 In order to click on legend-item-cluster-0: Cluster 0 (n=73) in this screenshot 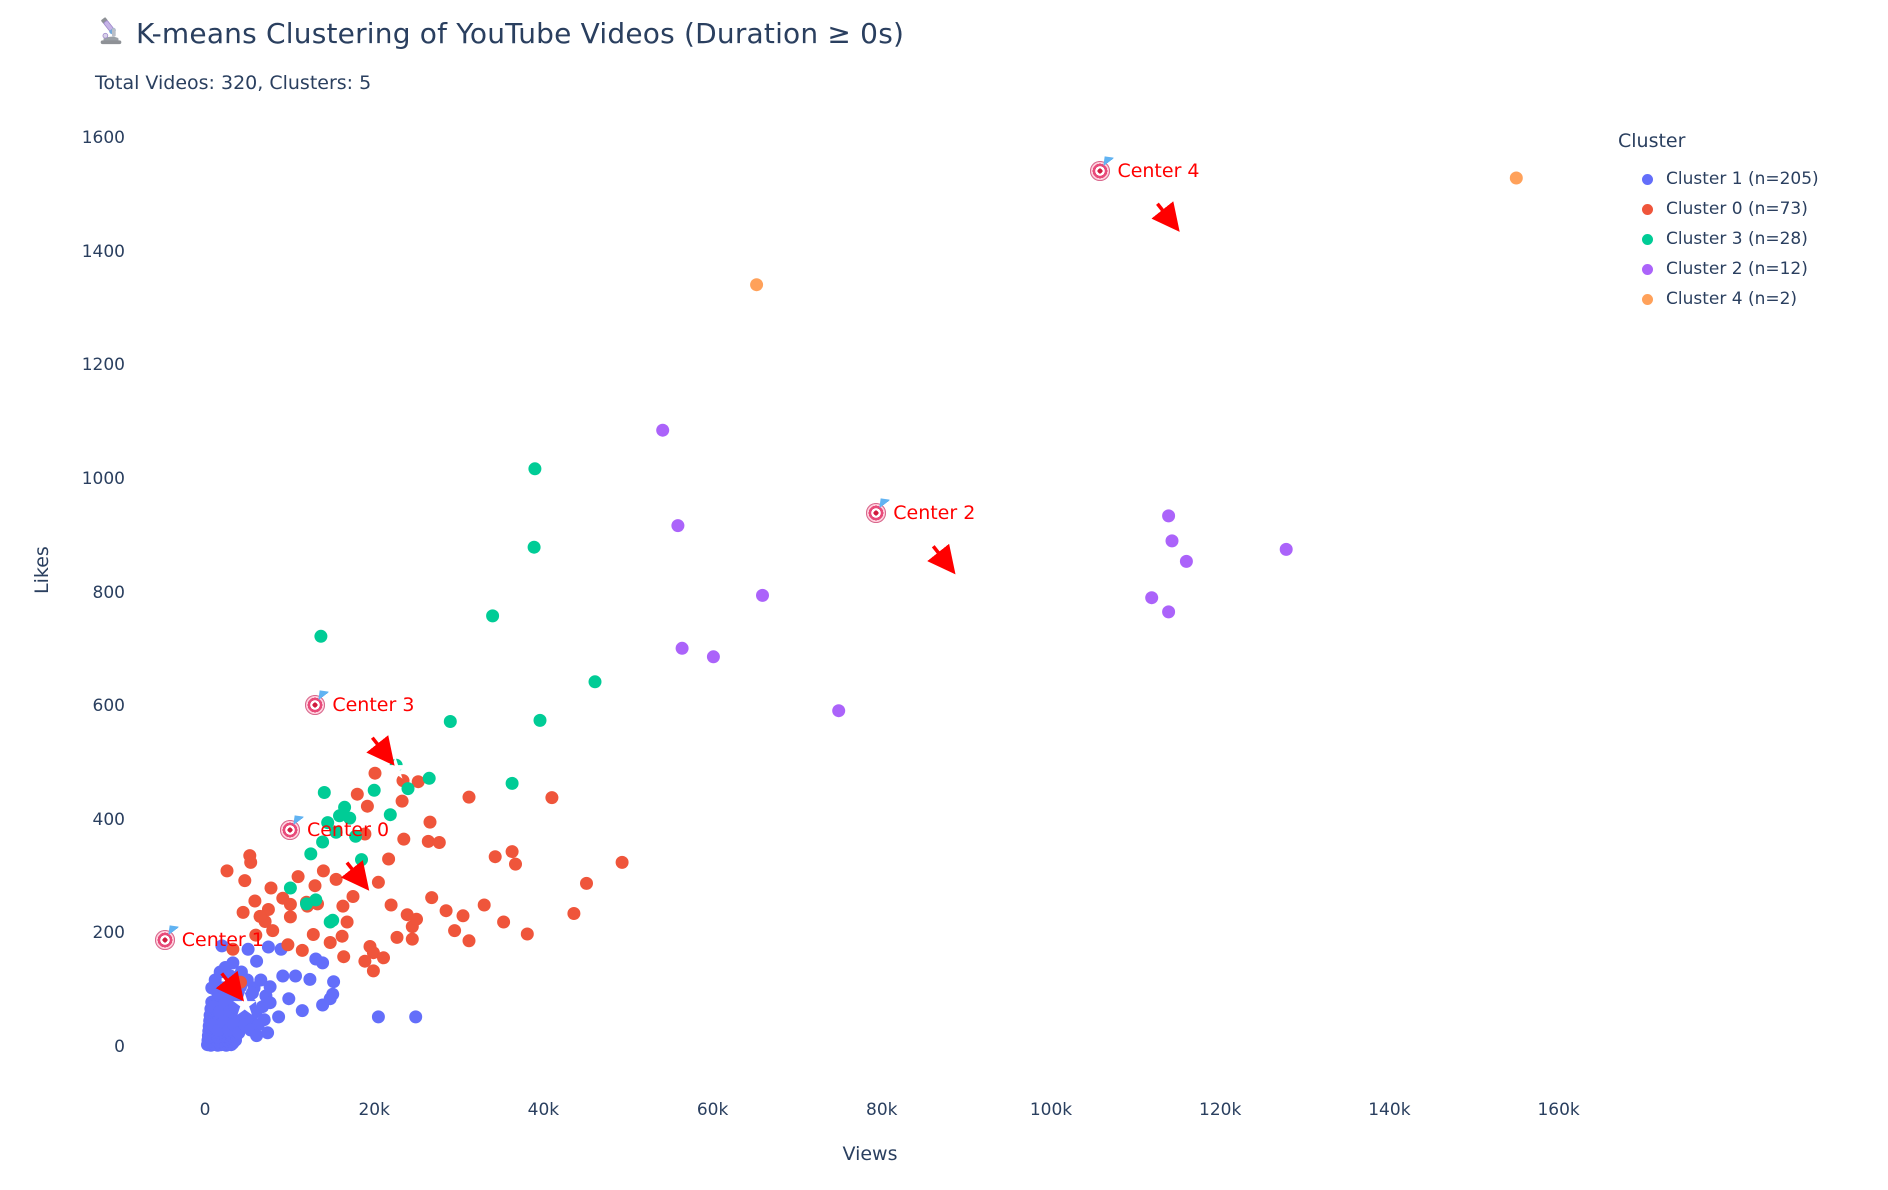, I will do `click(1718, 209)`.